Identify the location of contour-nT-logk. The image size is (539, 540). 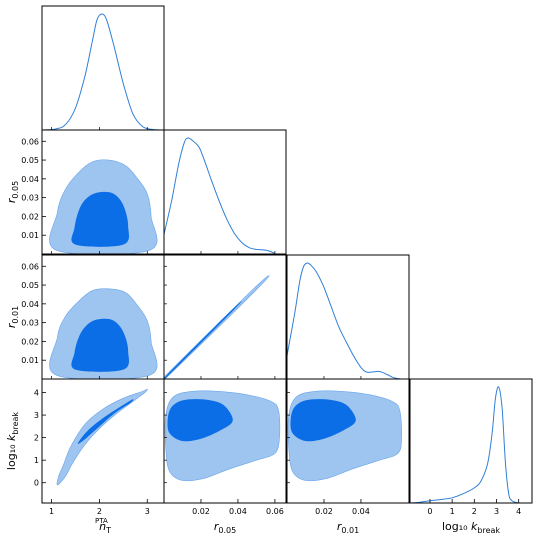
(102, 437).